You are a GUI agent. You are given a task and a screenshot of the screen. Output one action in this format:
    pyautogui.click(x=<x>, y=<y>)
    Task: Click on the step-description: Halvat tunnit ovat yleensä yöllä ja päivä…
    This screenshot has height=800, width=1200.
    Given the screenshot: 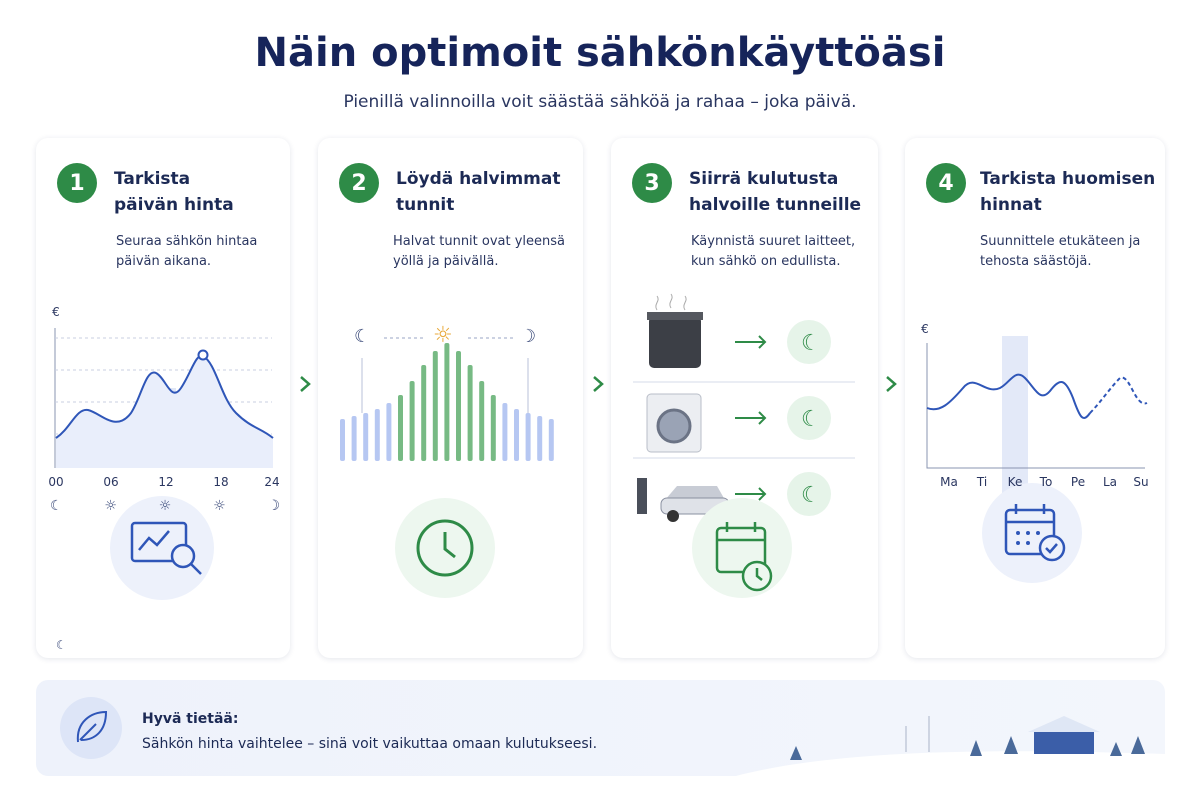 What is the action you would take?
    pyautogui.click(x=479, y=252)
    